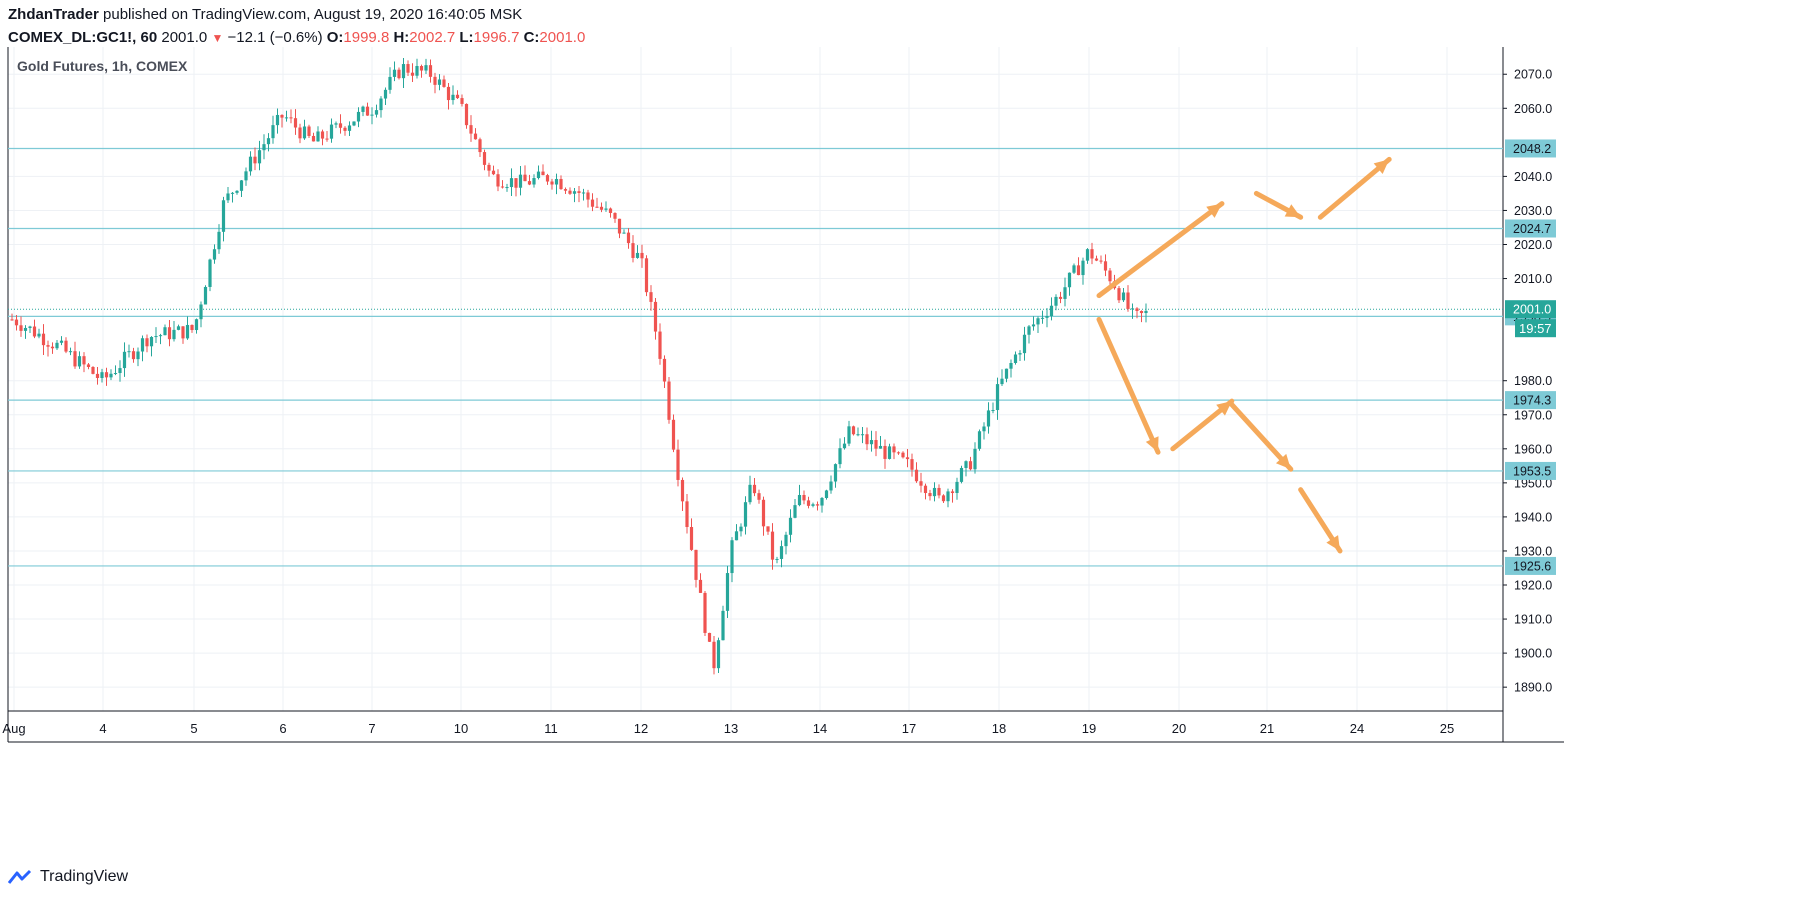 This screenshot has width=1805, height=906. I want to click on y-tick-label: 1890.0, so click(1533, 688).